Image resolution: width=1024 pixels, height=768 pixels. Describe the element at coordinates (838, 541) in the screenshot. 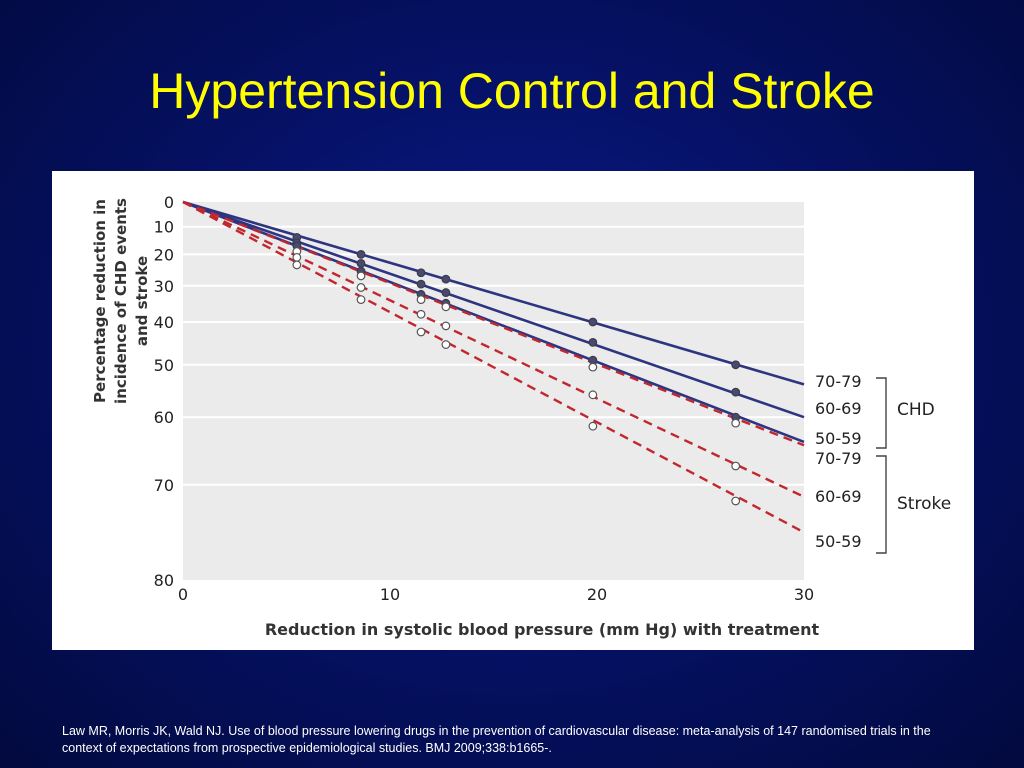

I see `legend-label-stroke-50-59: 50-59` at that location.